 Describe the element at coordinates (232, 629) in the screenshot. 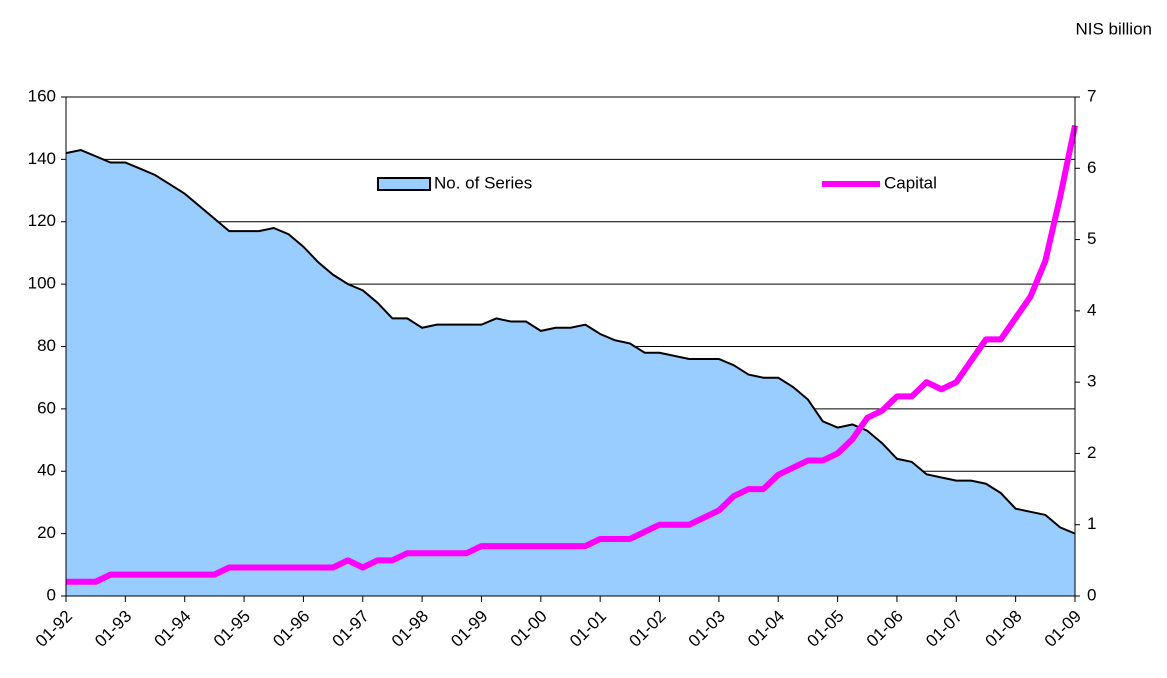

I see `x-tick-label: 01-95` at that location.